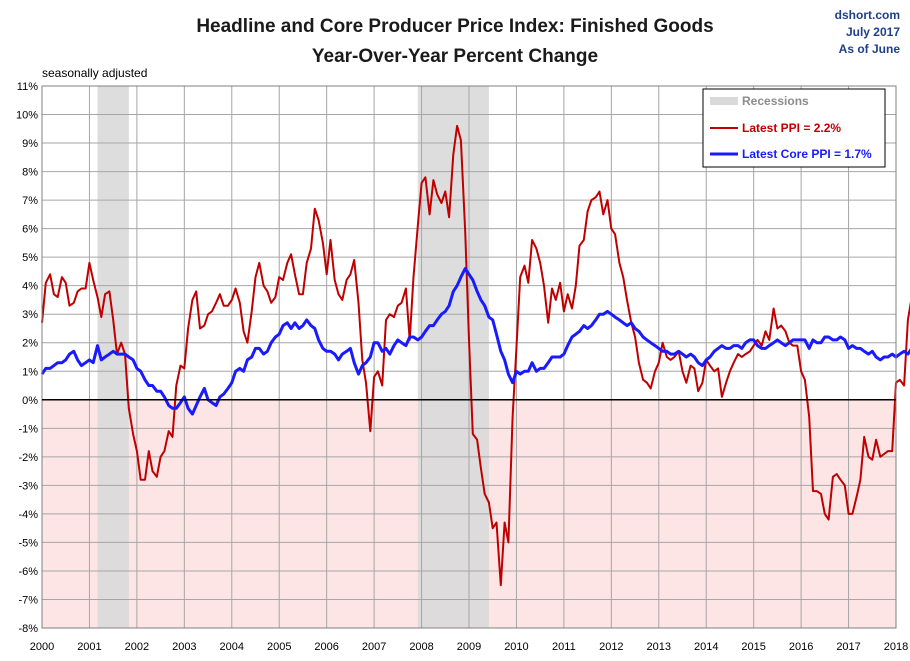 The height and width of the screenshot is (661, 910). Describe the element at coordinates (30, 401) in the screenshot. I see `y-tick-label: 0%` at that location.